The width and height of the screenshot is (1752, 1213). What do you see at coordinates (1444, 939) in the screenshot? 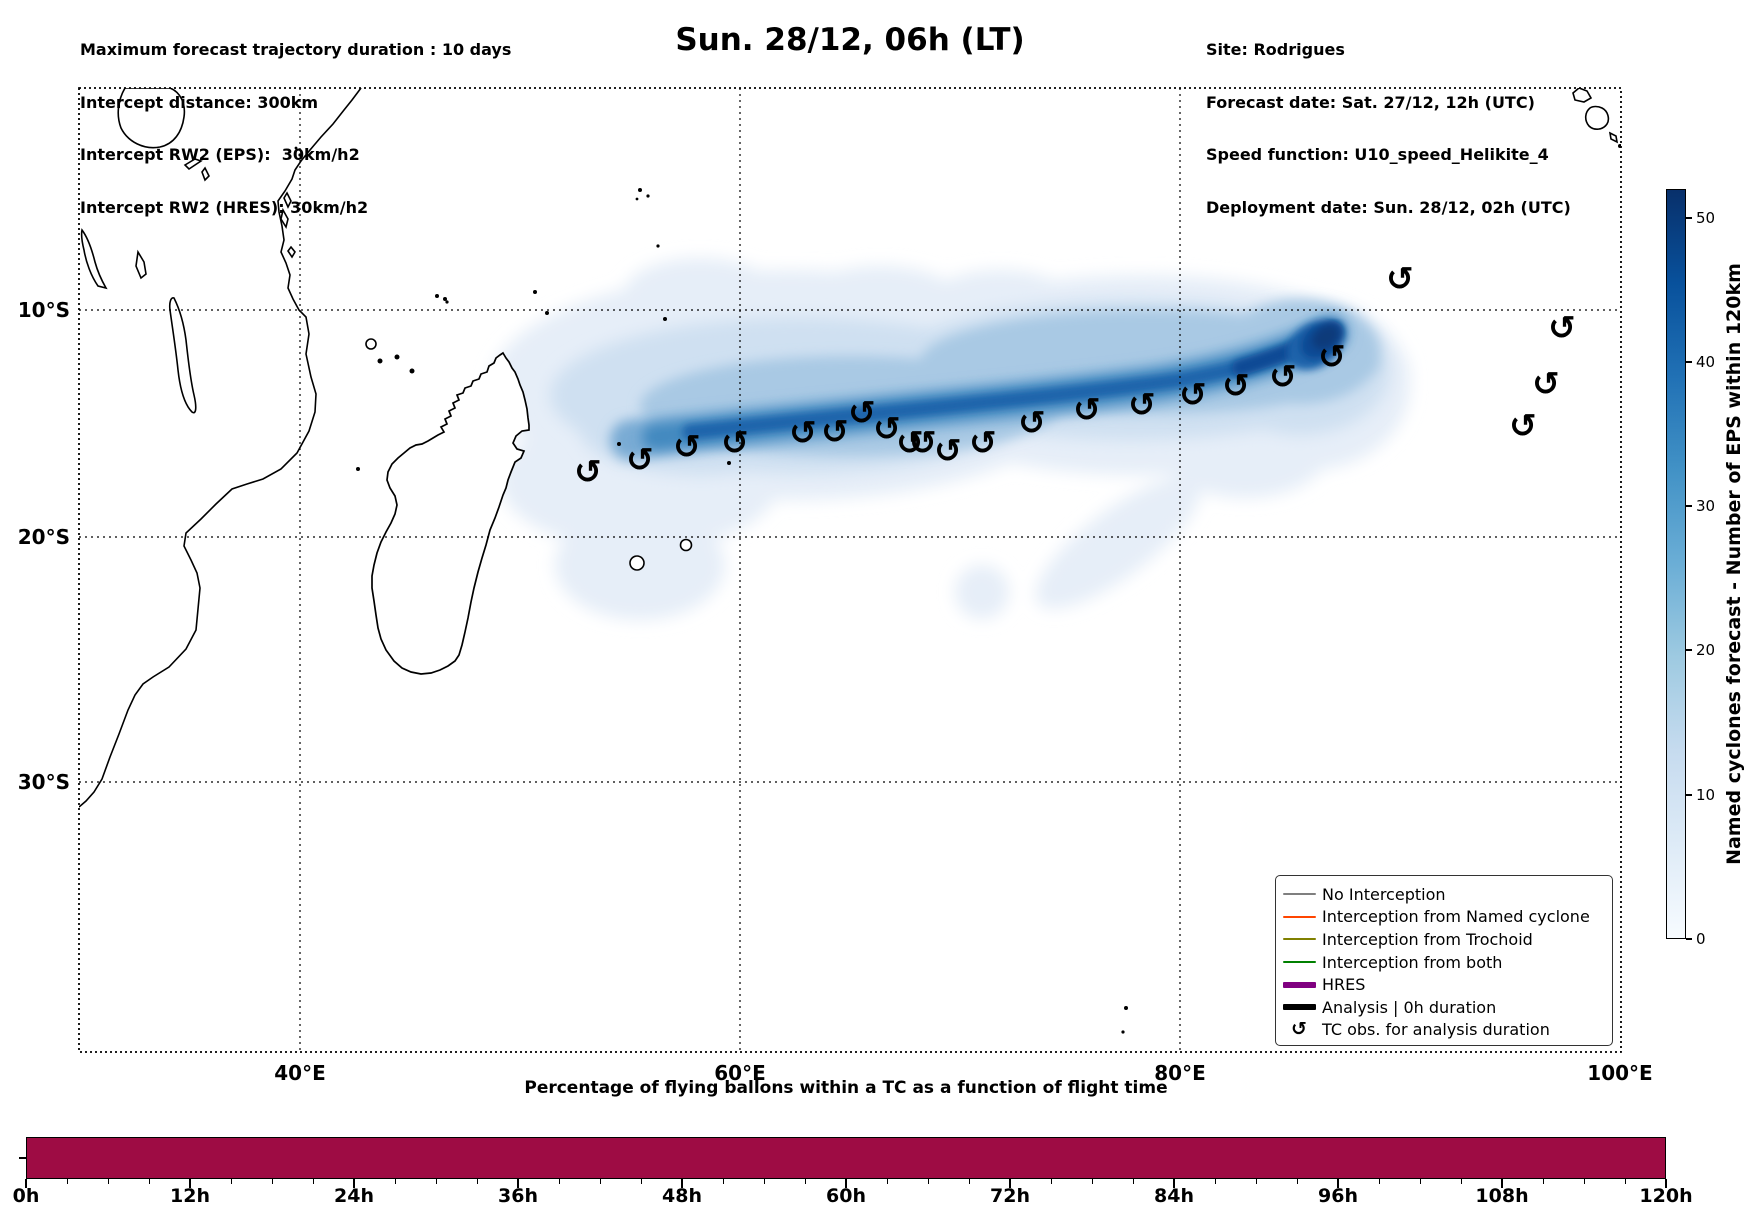
I see `legend-item: Interception from Trochoid` at bounding box center [1444, 939].